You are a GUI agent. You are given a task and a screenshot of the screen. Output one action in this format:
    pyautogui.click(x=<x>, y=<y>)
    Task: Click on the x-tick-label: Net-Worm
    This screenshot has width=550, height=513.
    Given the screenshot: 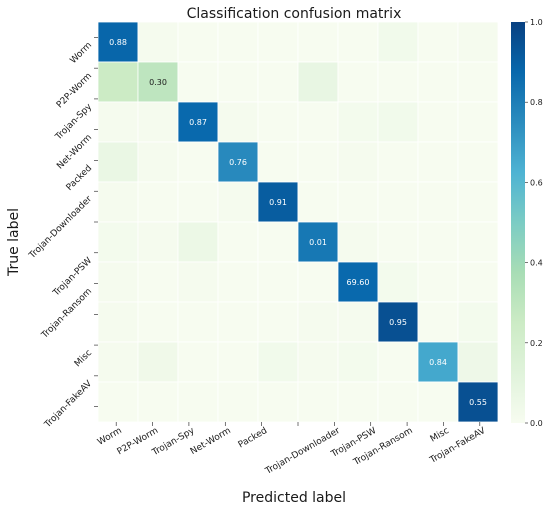 What is the action you would take?
    pyautogui.click(x=211, y=441)
    